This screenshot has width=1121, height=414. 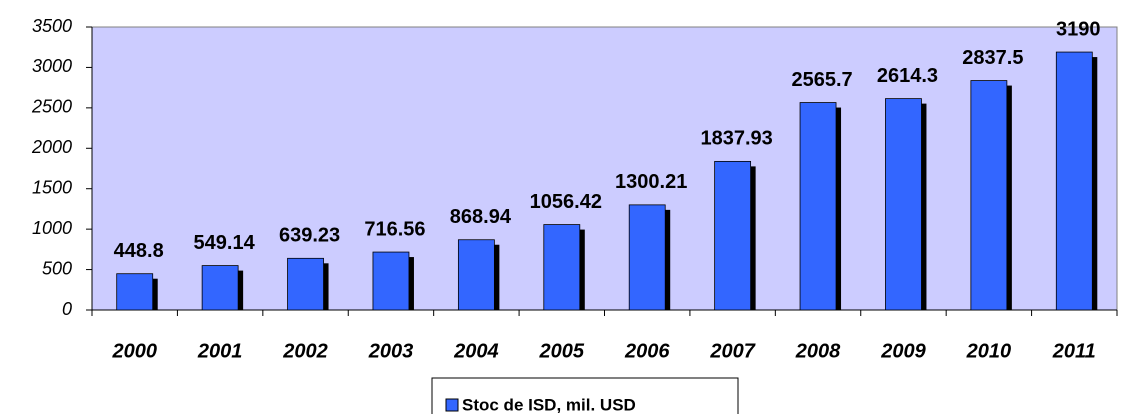 I want to click on value-label: 549.14, so click(x=225, y=243).